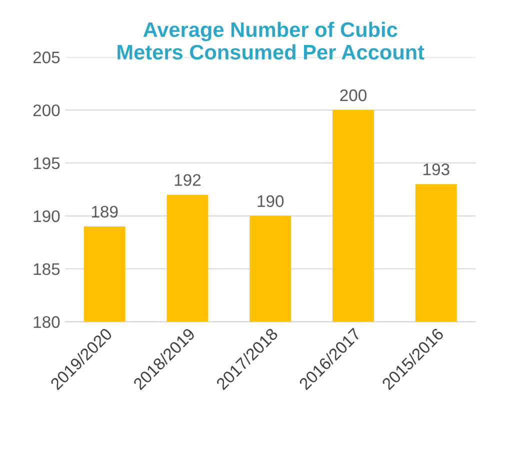 This screenshot has height=476, width=526. I want to click on data-label: 192, so click(187, 180).